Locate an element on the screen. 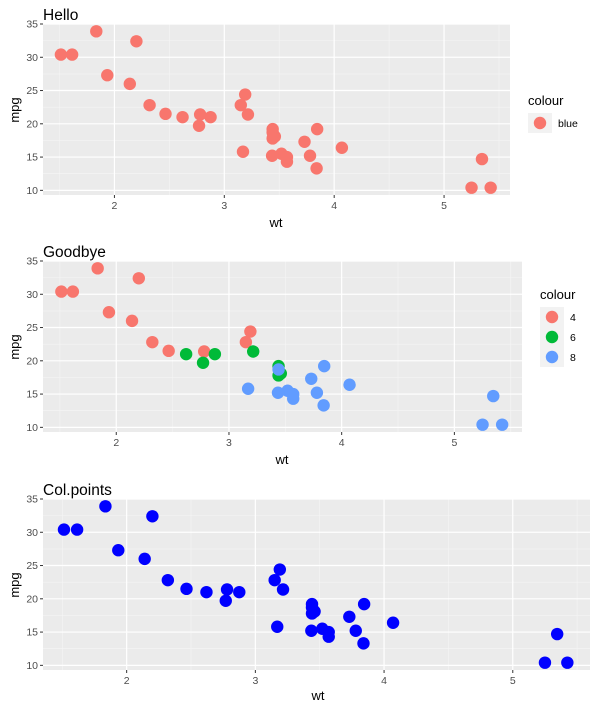 Image resolution: width=598 pixels, height=717 pixels. x-tick-label: 3 is located at coordinates (224, 206).